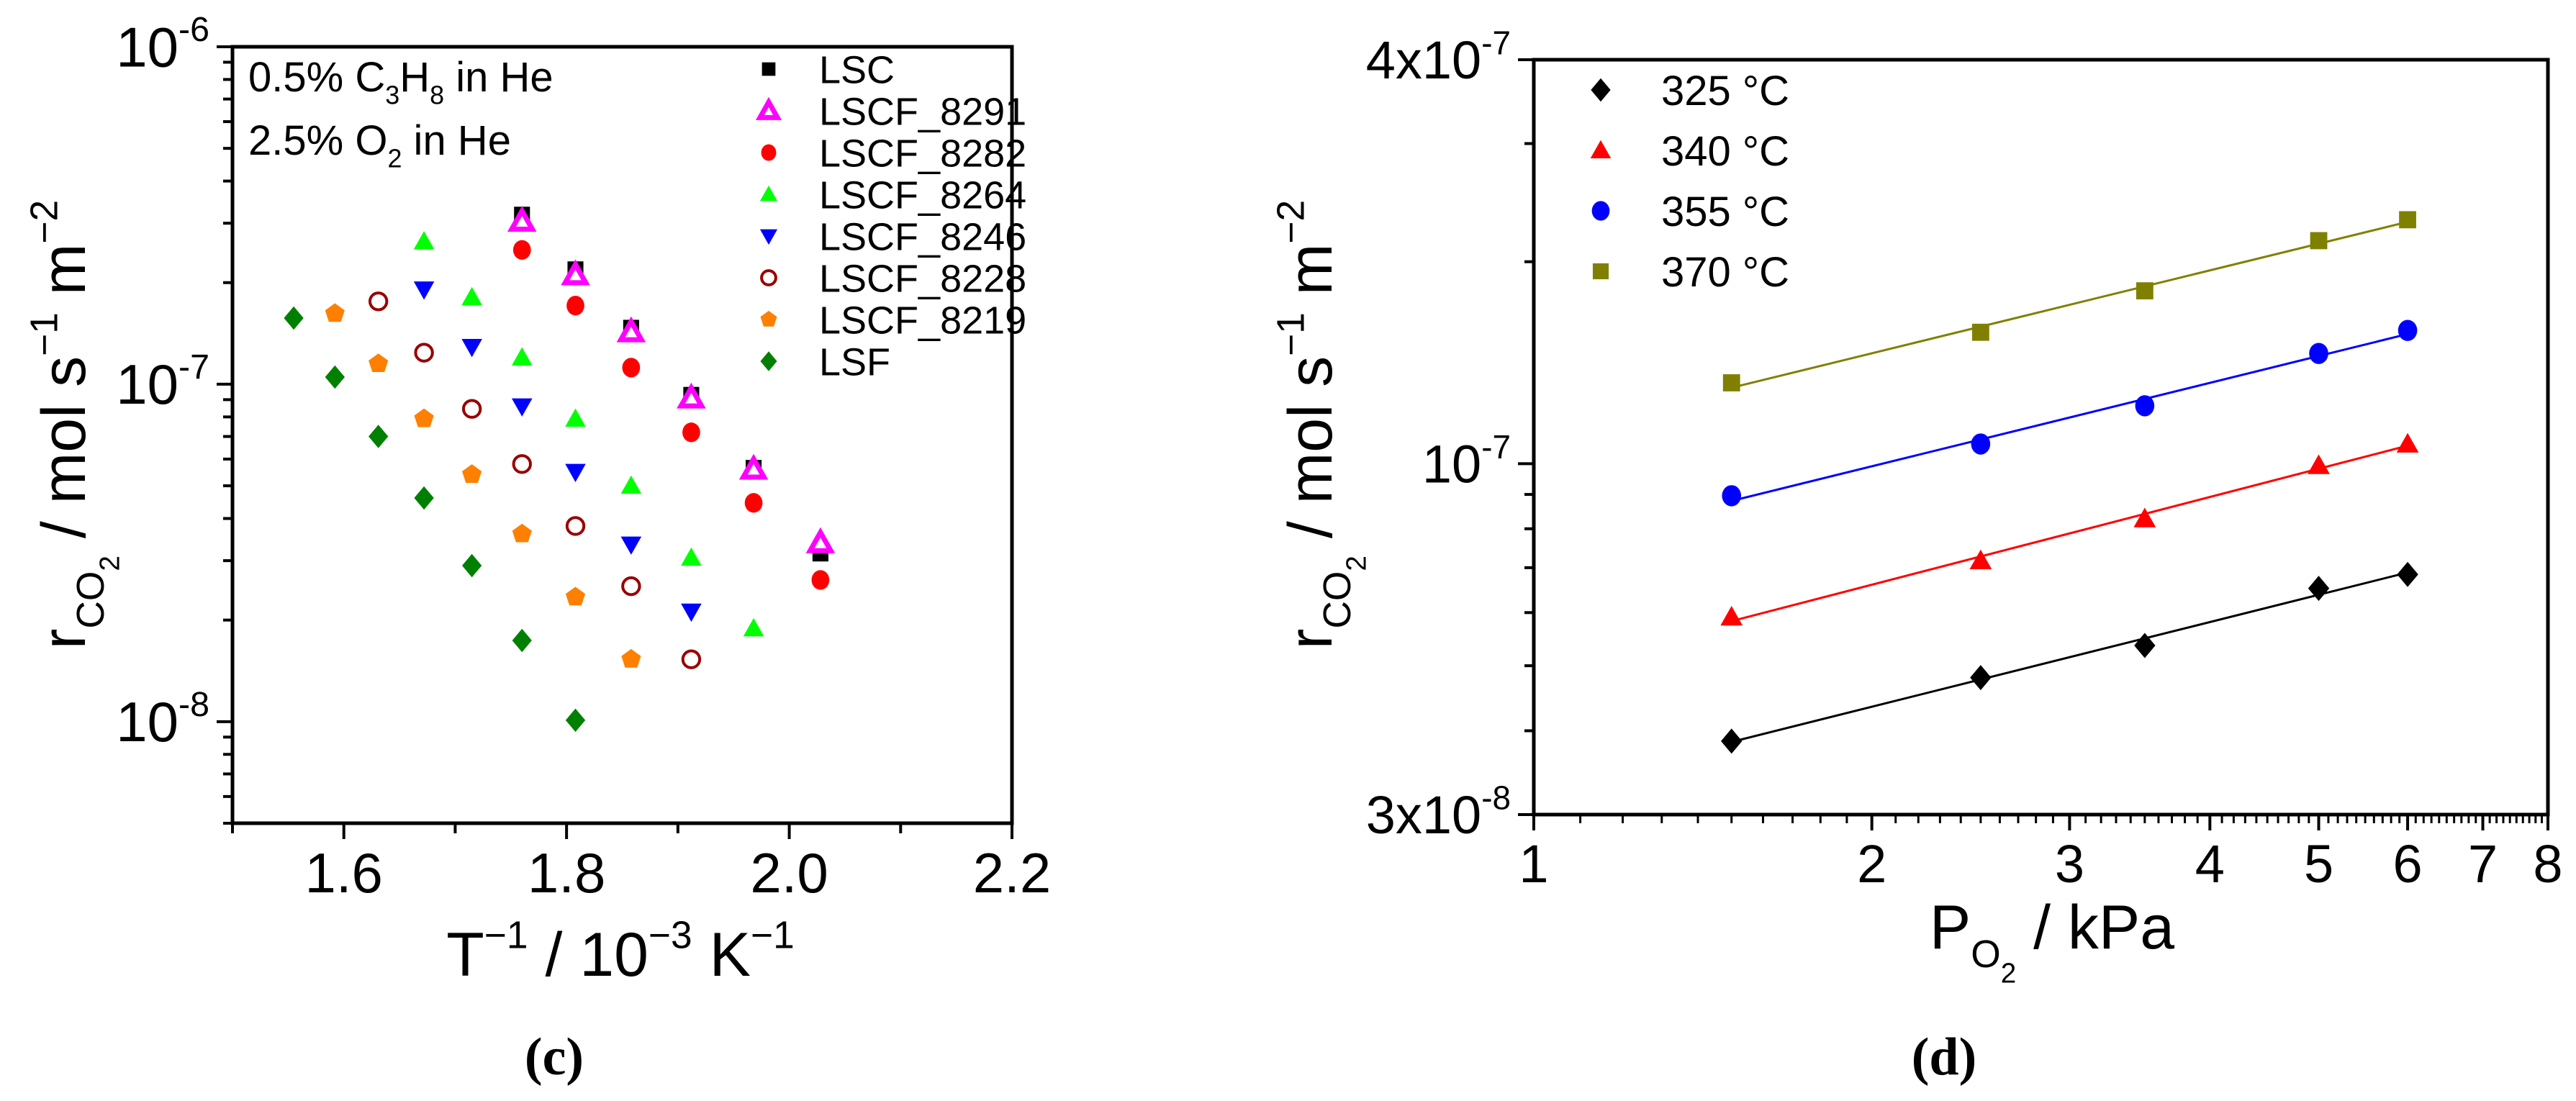 This screenshot has width=2576, height=1101. I want to click on x-tick-label: 4, so click(2210, 864).